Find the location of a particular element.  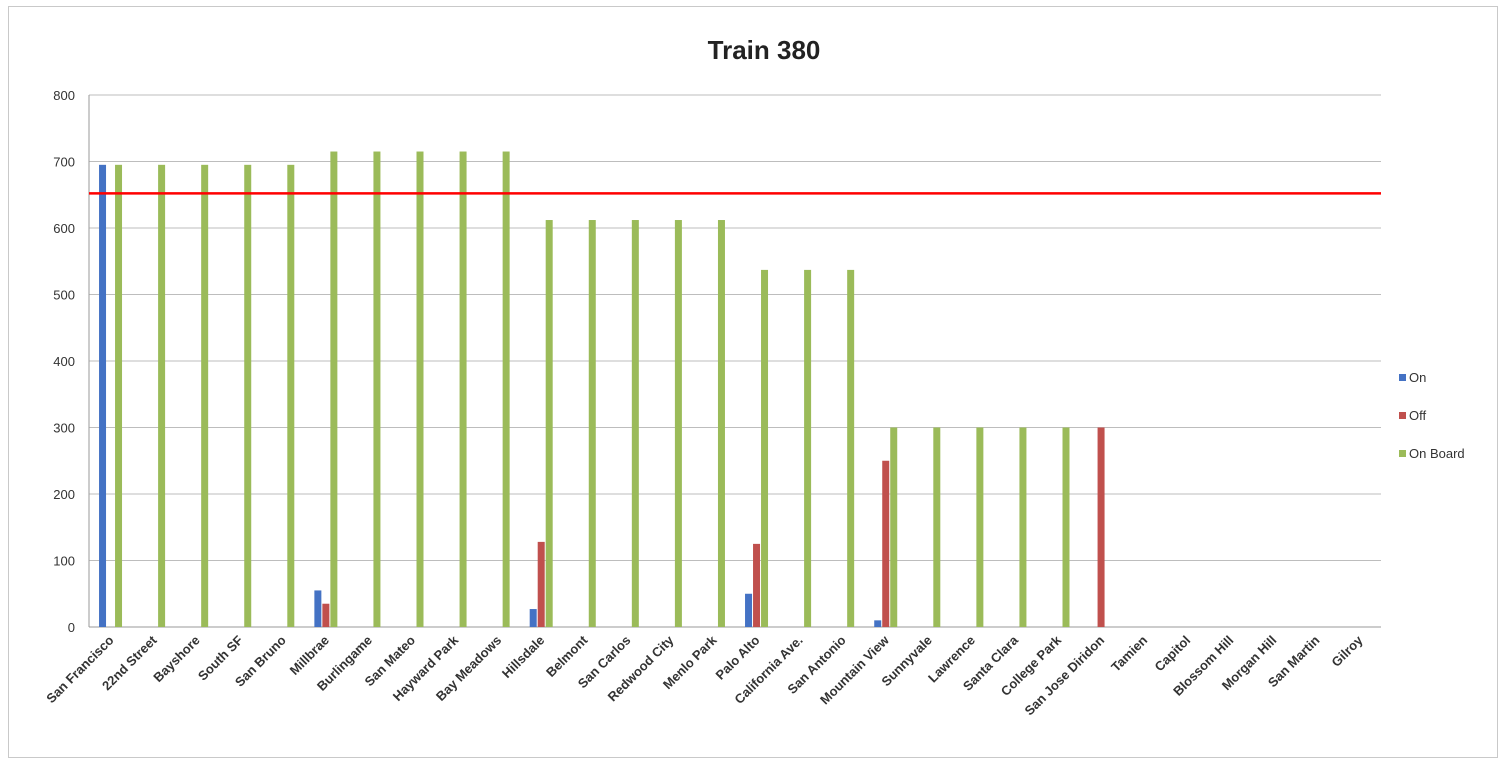

legend-label: Off is located at coordinates (1417, 415).